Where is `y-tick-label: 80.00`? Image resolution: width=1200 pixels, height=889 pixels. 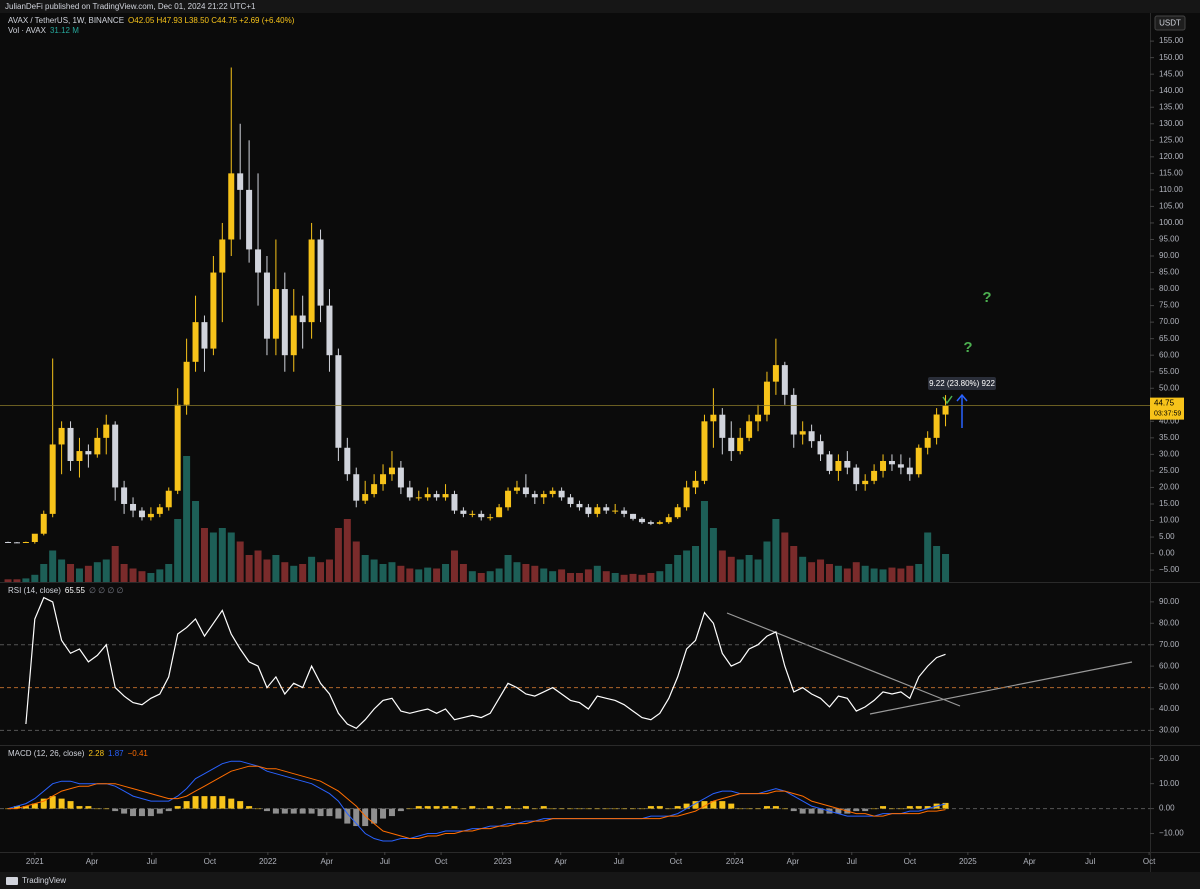
y-tick-label: 80.00 is located at coordinates (1169, 288).